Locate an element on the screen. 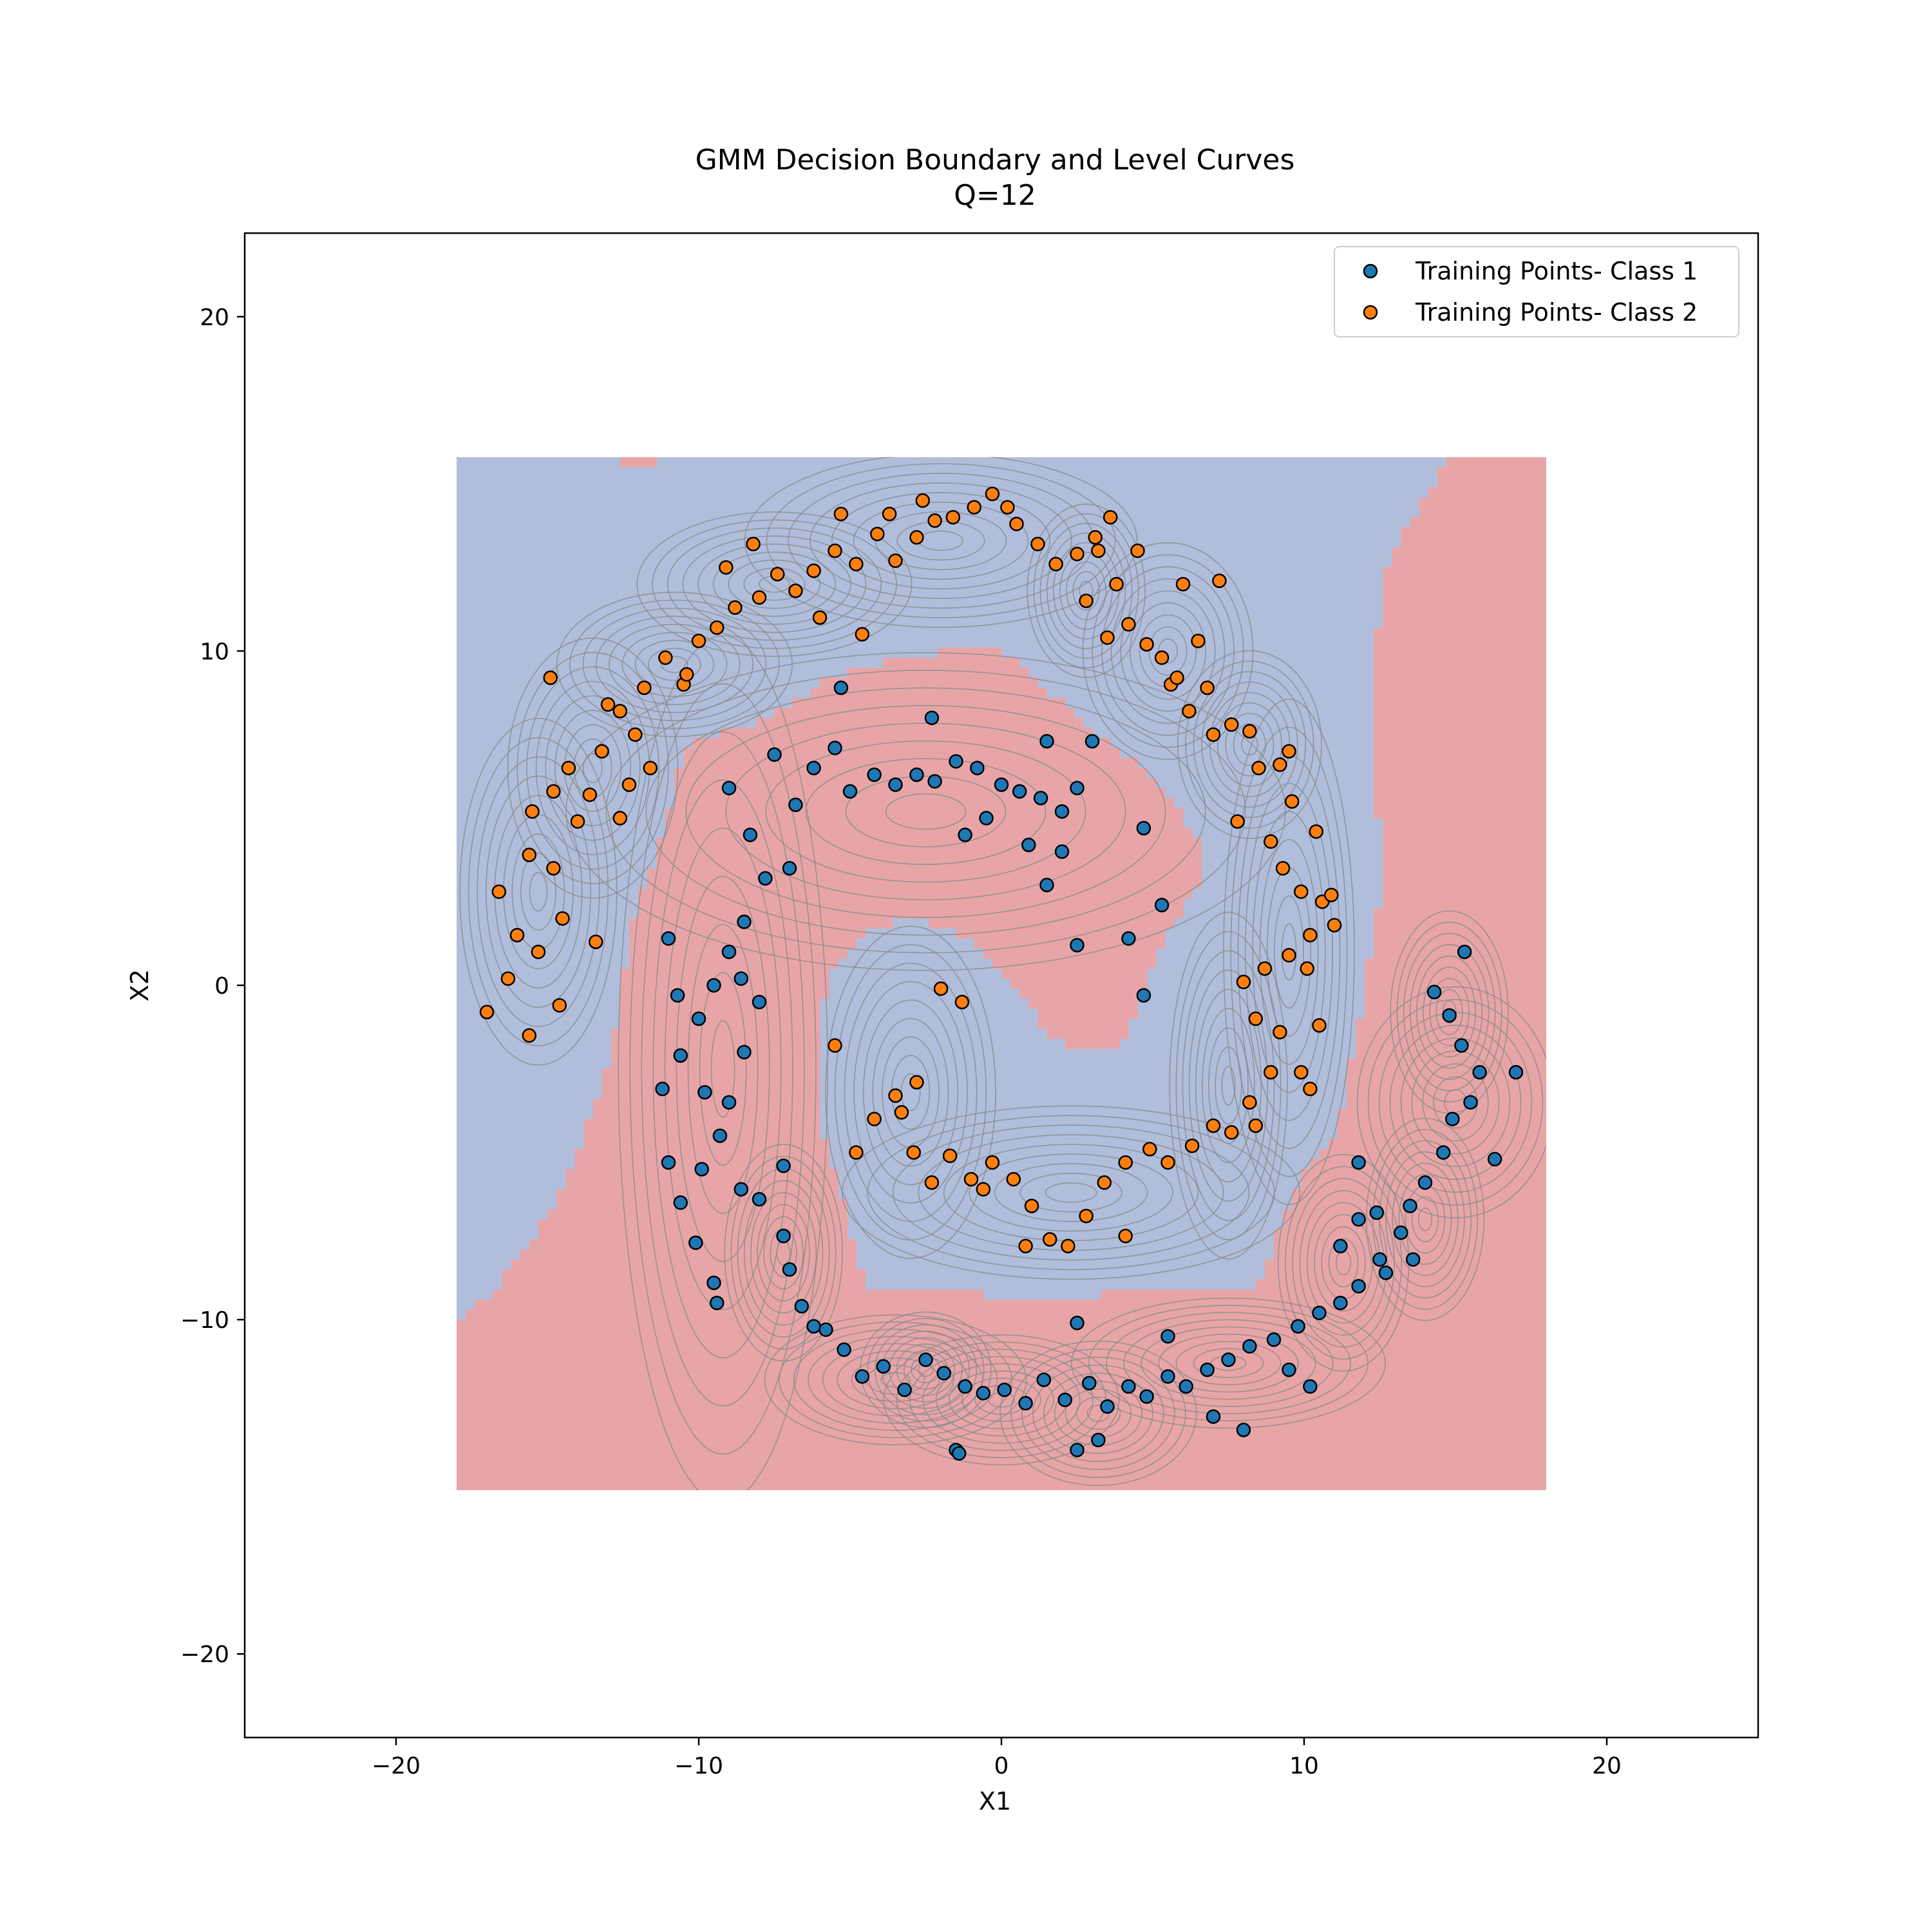  x-tick-label: −20 is located at coordinates (397, 1766).